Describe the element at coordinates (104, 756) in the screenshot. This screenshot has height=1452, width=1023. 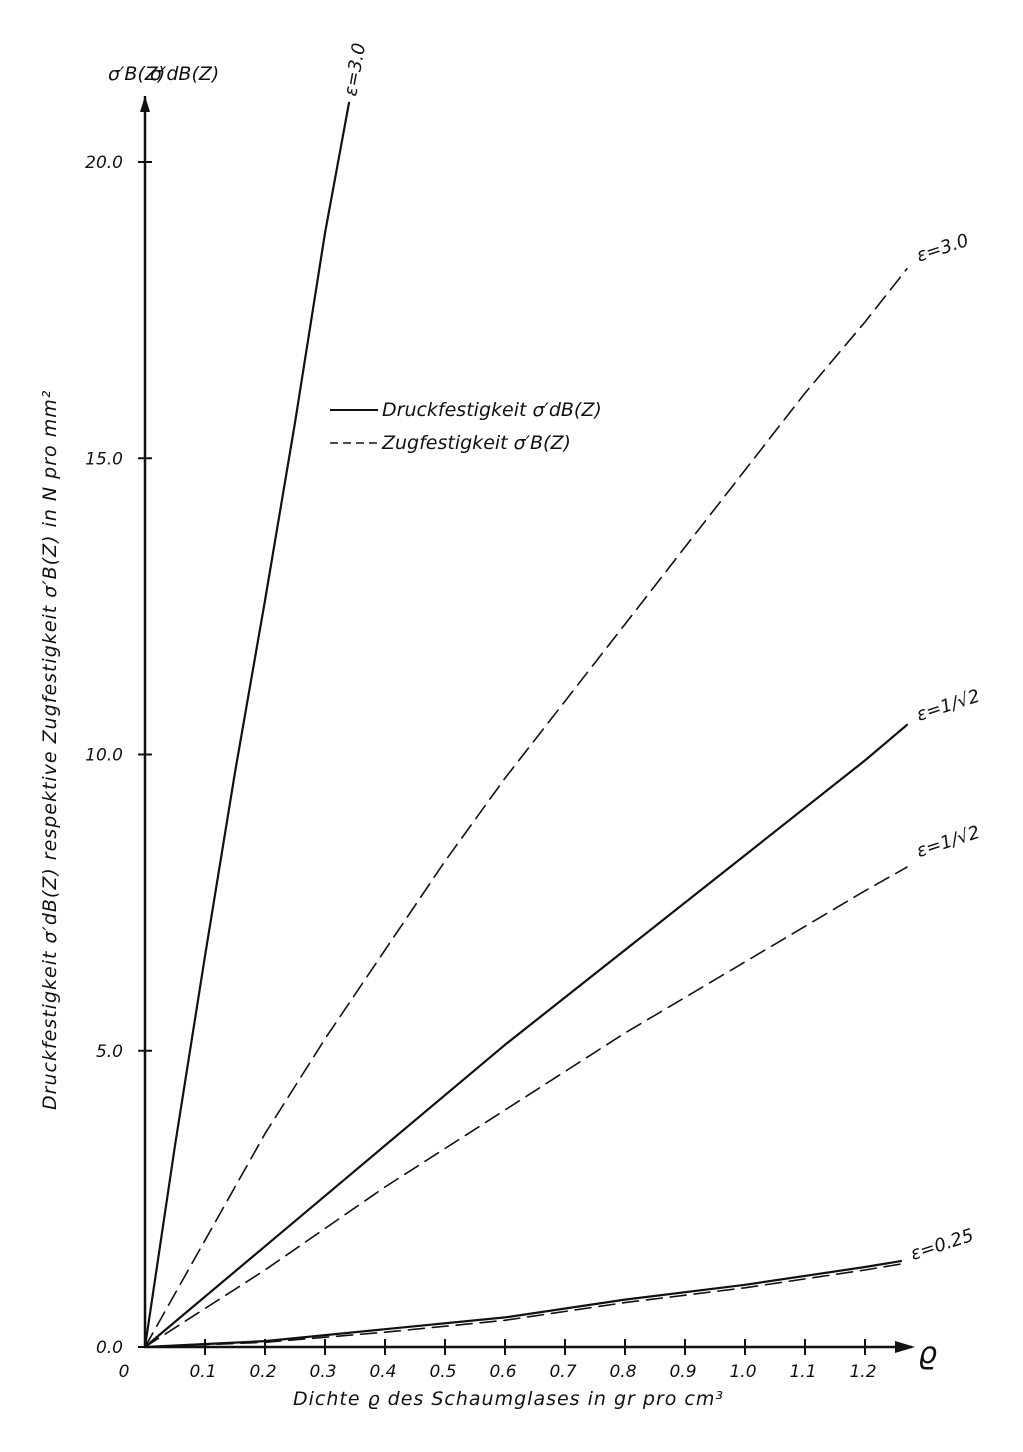
I see `y-tick-label: 10.0` at that location.